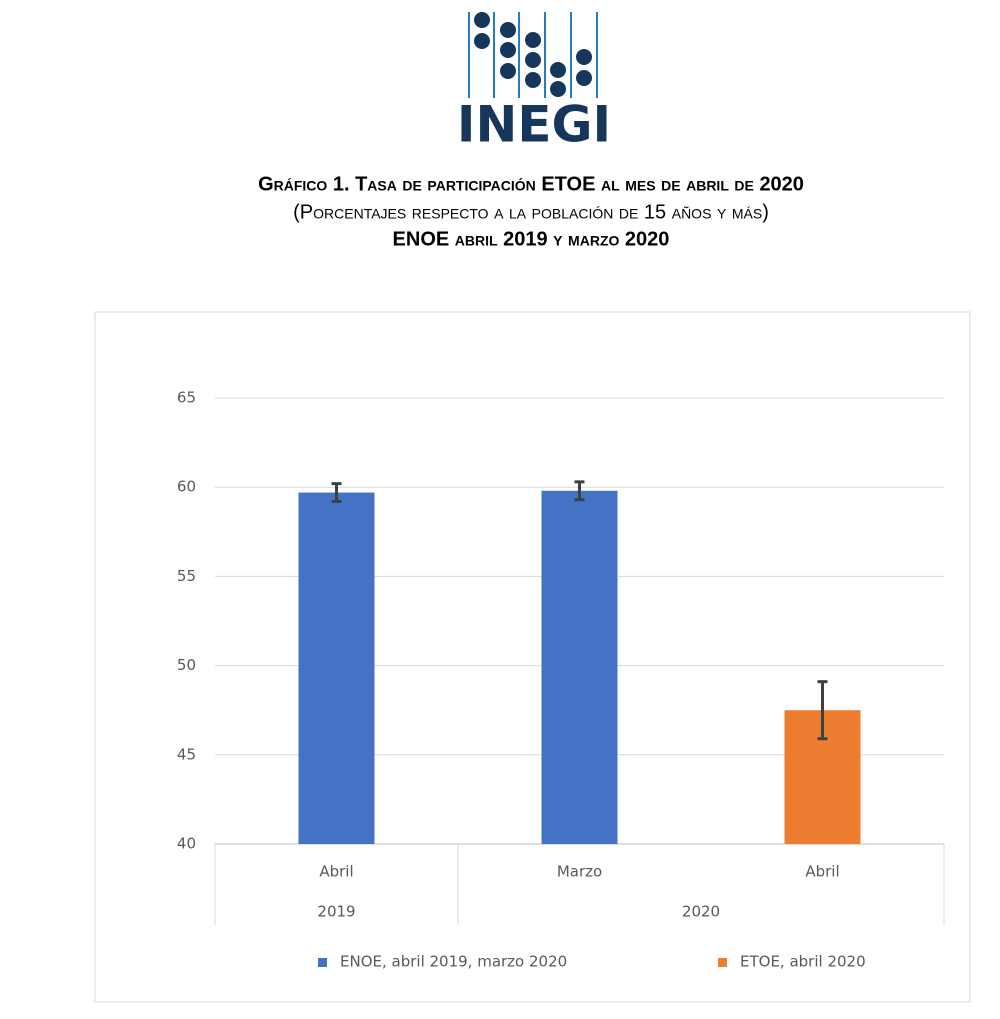 The height and width of the screenshot is (1019, 1000). What do you see at coordinates (186, 665) in the screenshot?
I see `y-tick-label: 50` at bounding box center [186, 665].